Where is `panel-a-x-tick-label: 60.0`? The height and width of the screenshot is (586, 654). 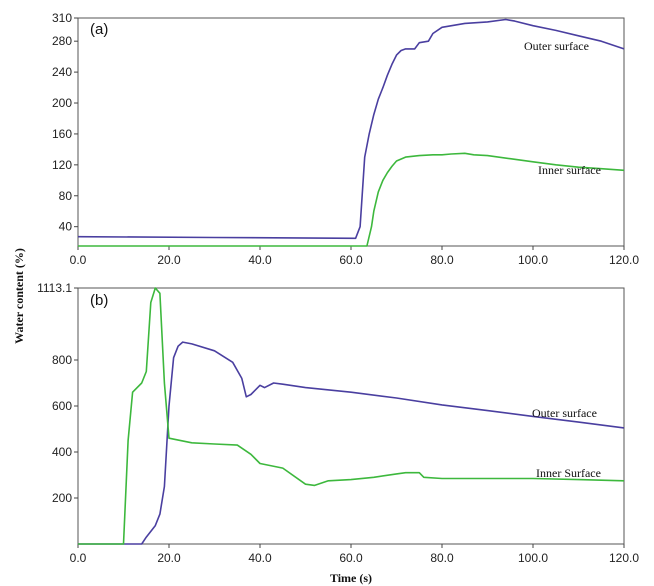
panel-a-x-tick-label: 60.0 is located at coordinates (351, 260).